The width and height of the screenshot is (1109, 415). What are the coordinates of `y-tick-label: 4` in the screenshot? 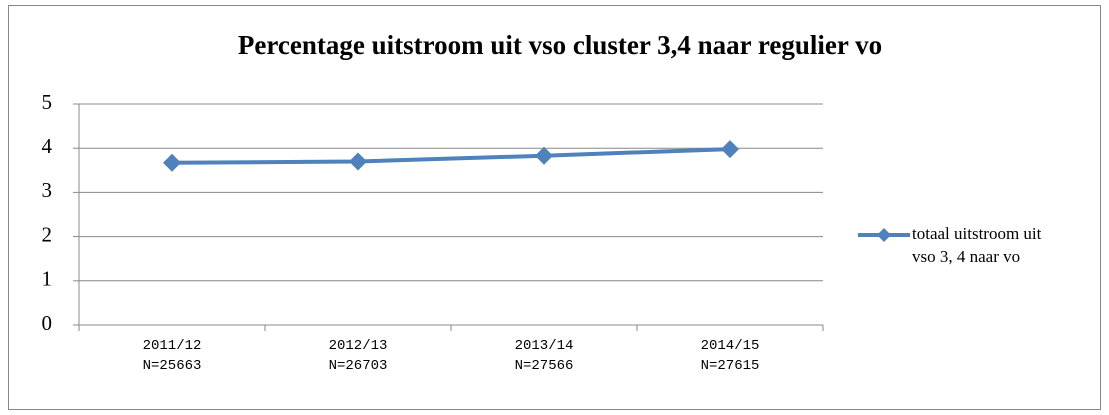 It's located at (47, 146).